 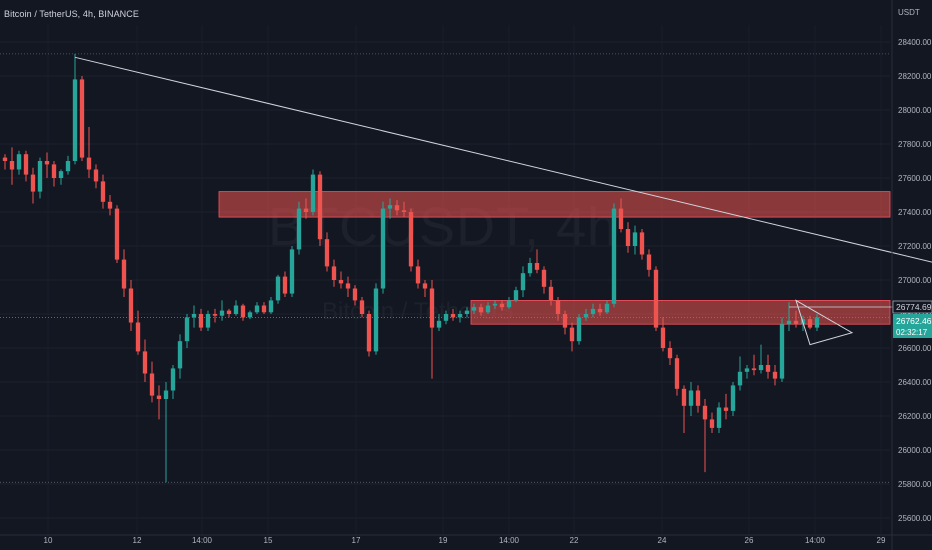 I want to click on y-tick-label: 26000.00, so click(x=915, y=450).